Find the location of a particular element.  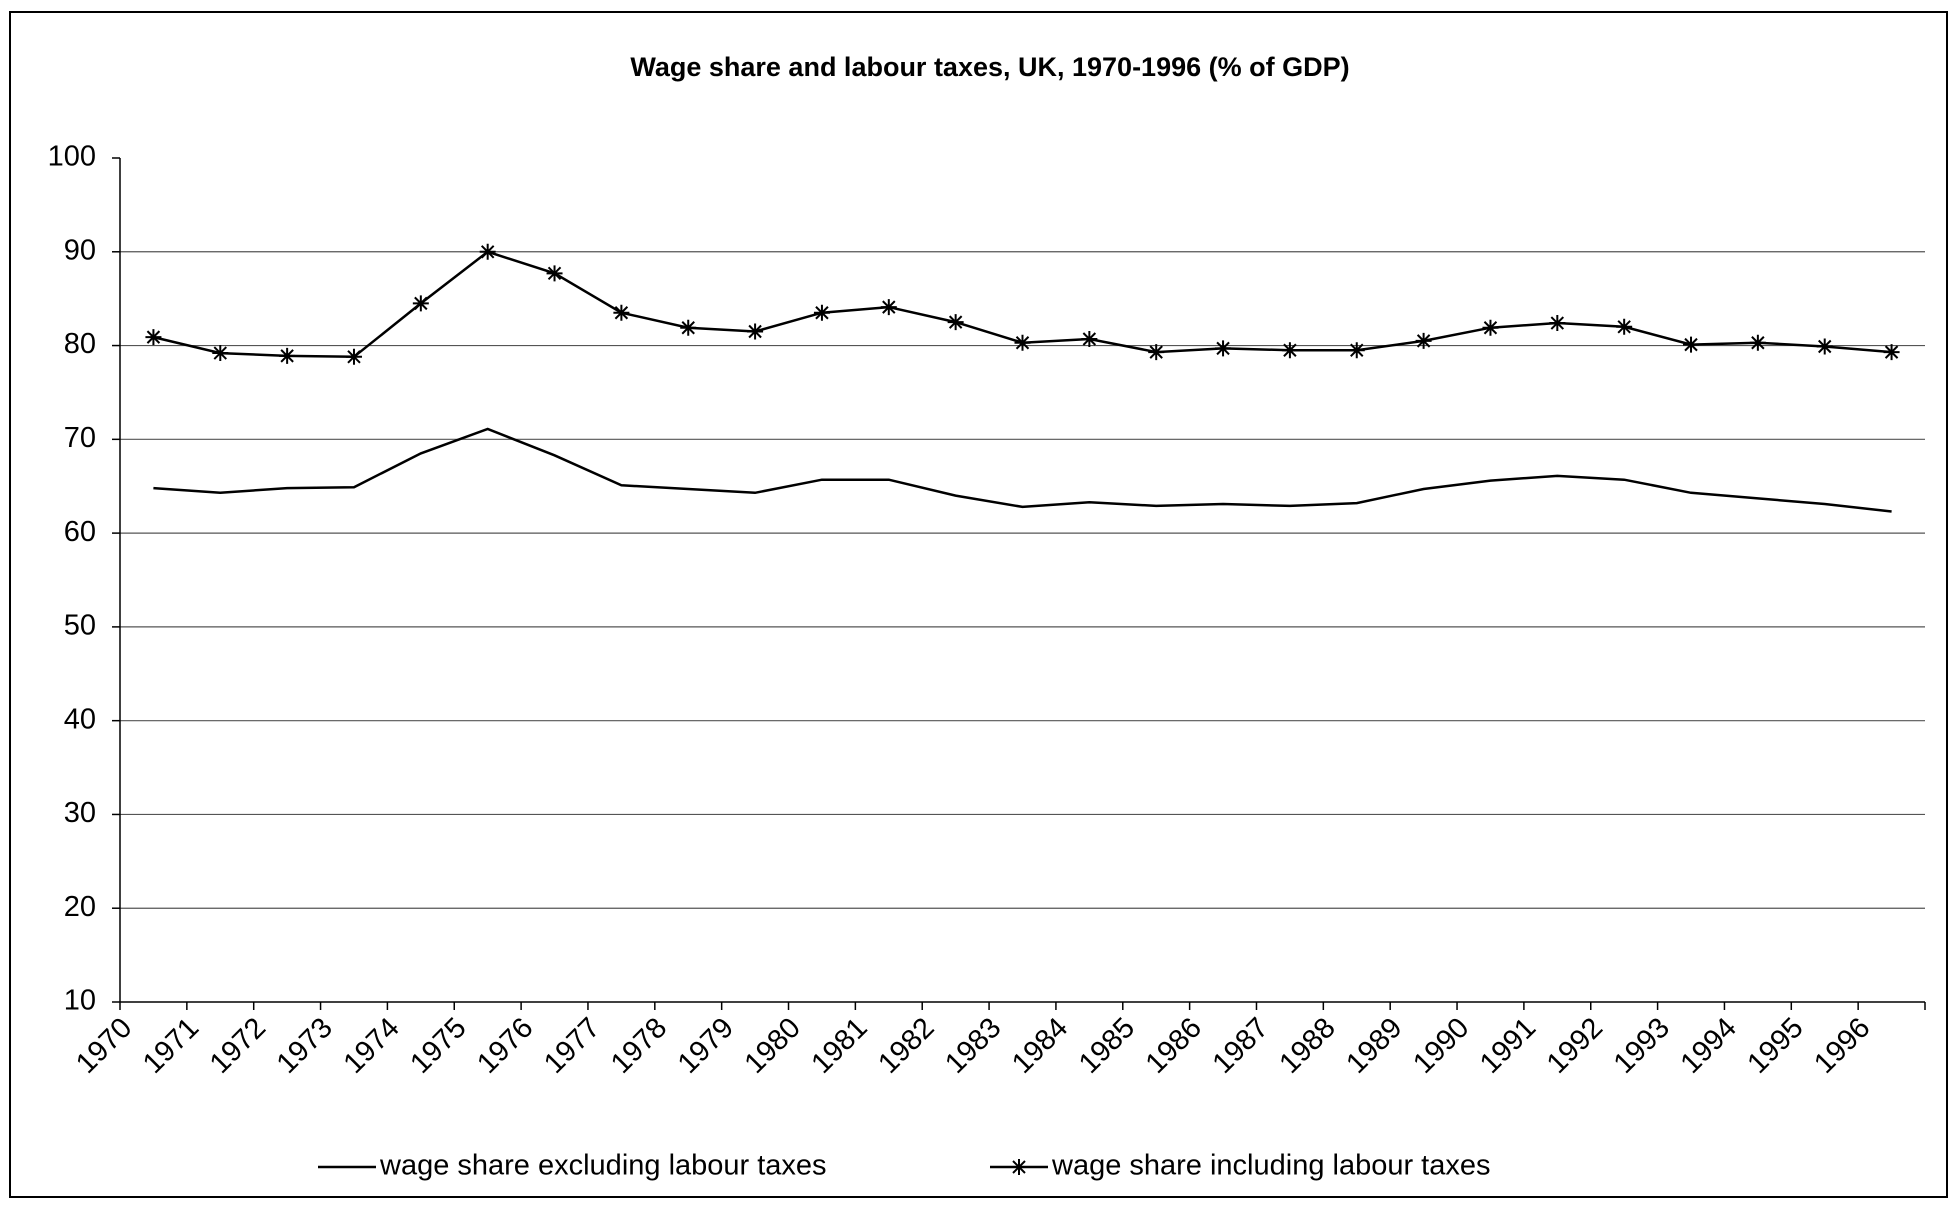

y-tick-label: 80 is located at coordinates (80, 344).